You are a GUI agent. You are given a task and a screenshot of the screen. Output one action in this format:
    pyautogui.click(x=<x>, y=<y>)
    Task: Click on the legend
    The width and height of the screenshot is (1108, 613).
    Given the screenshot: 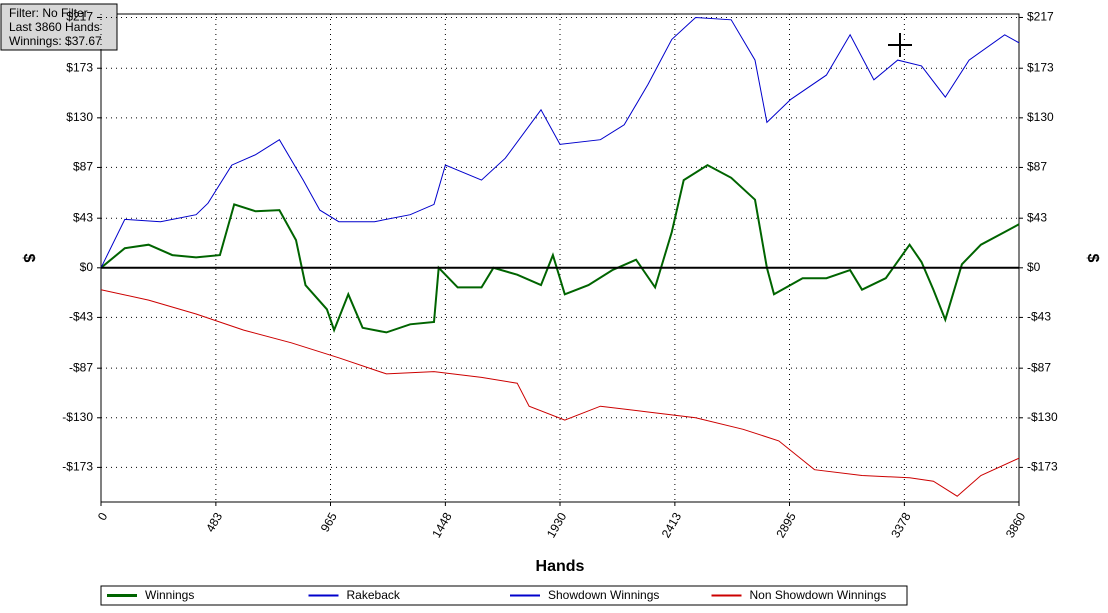 What is the action you would take?
    pyautogui.click(x=504, y=595)
    